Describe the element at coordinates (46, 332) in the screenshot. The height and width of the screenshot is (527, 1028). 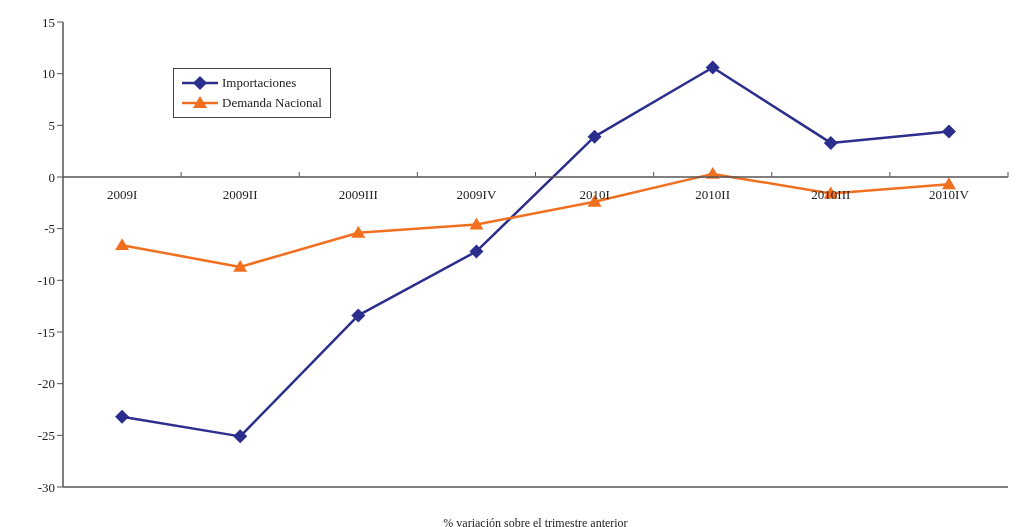
I see `y-tick-label: -15` at that location.